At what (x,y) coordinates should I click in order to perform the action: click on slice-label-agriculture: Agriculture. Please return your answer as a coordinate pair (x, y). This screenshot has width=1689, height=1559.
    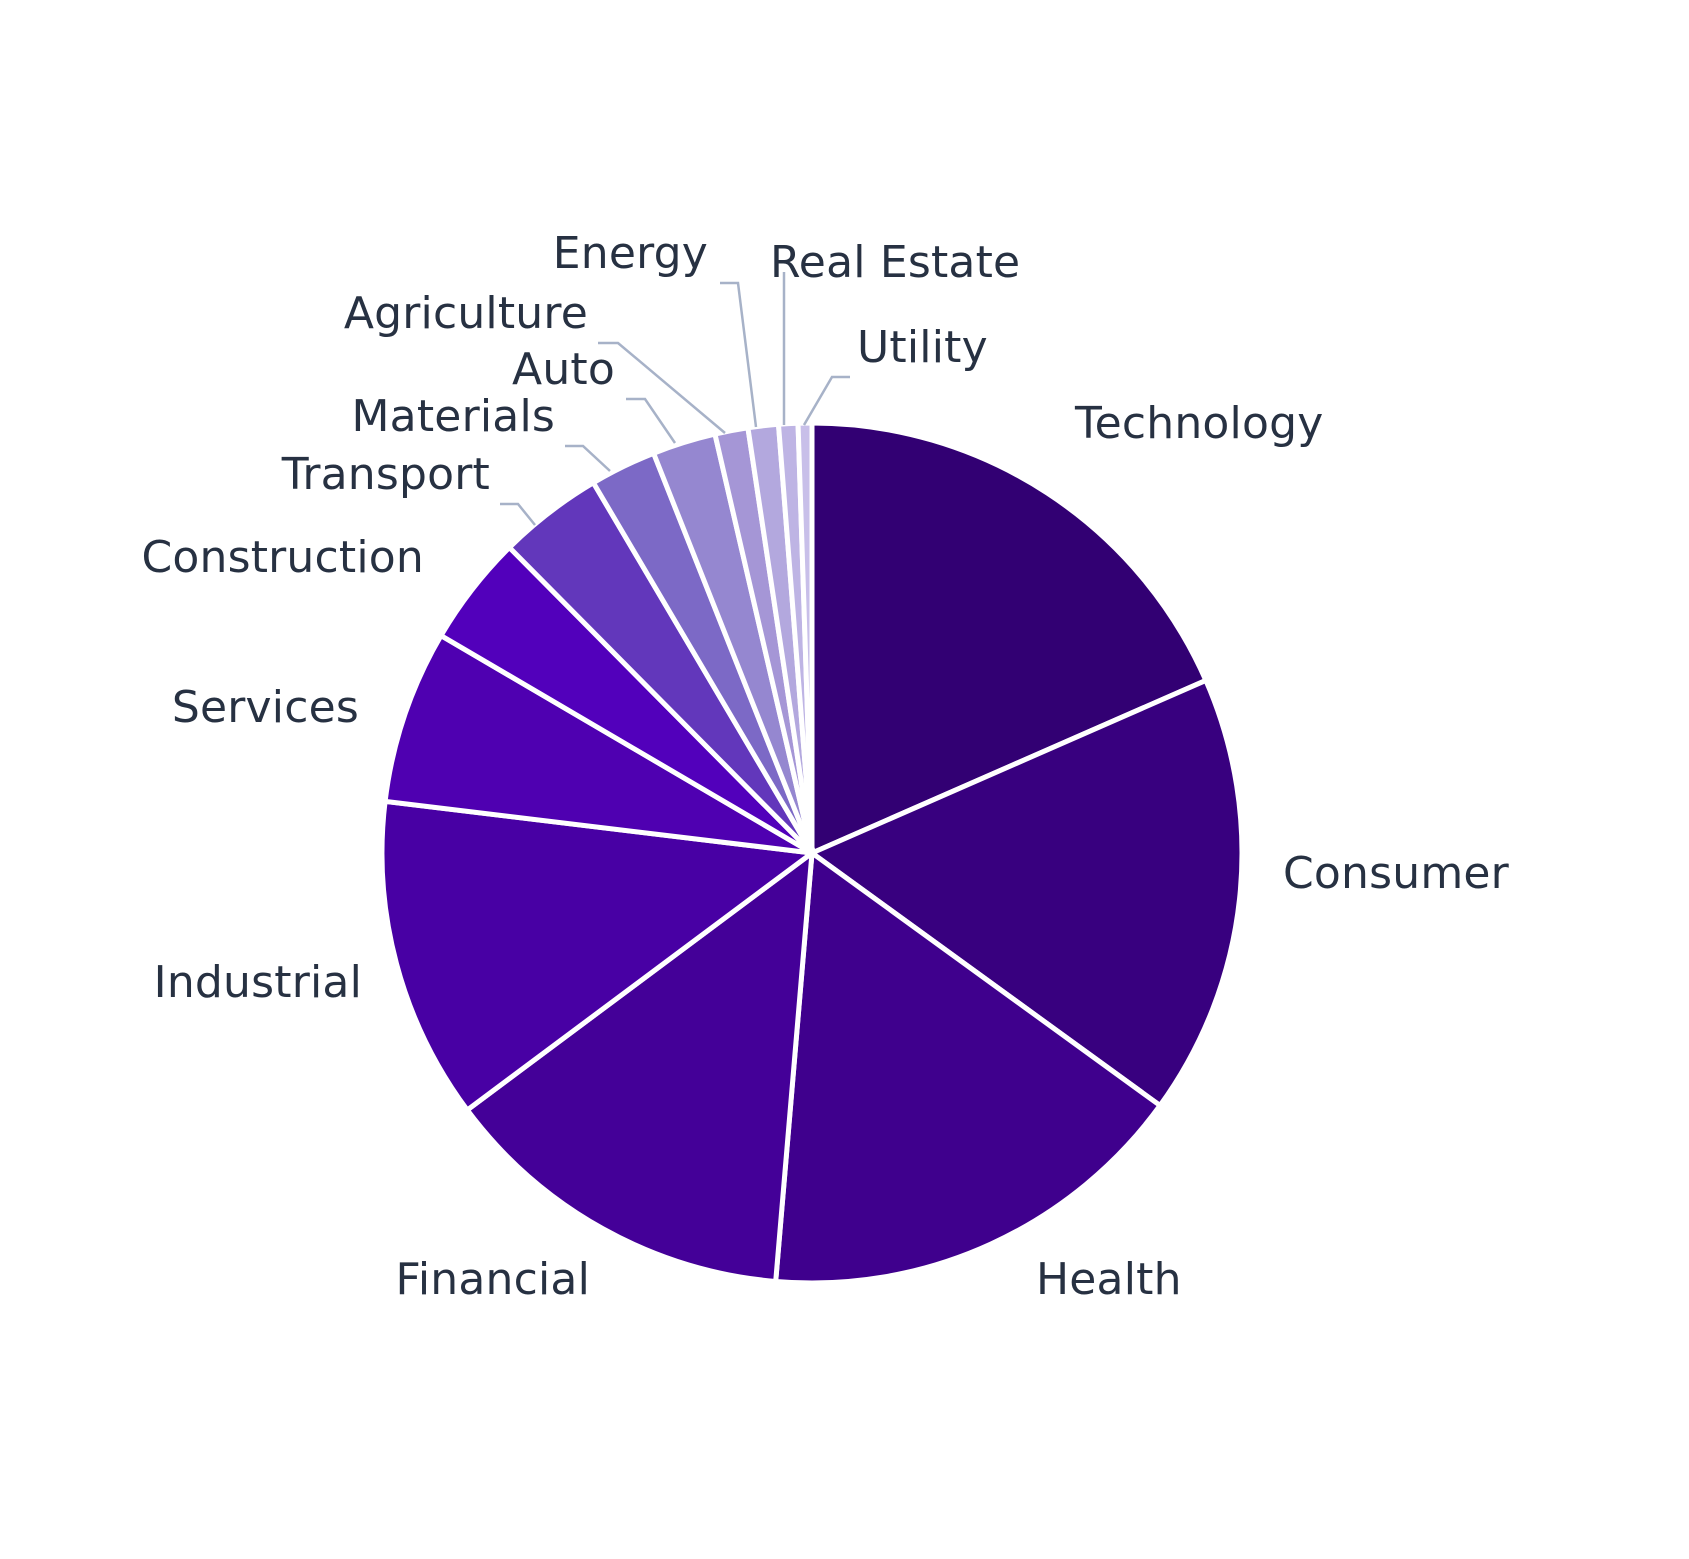
    Looking at the image, I should click on (466, 313).